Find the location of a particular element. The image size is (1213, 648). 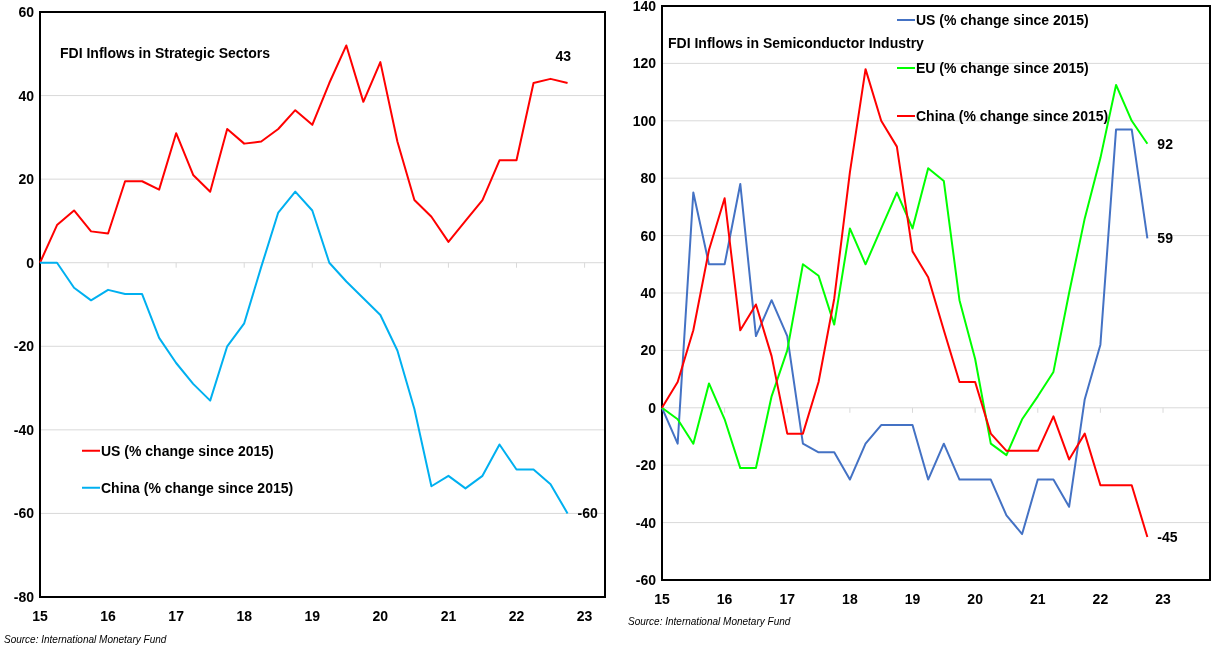

y-tick-label: 100 is located at coordinates (644, 120).